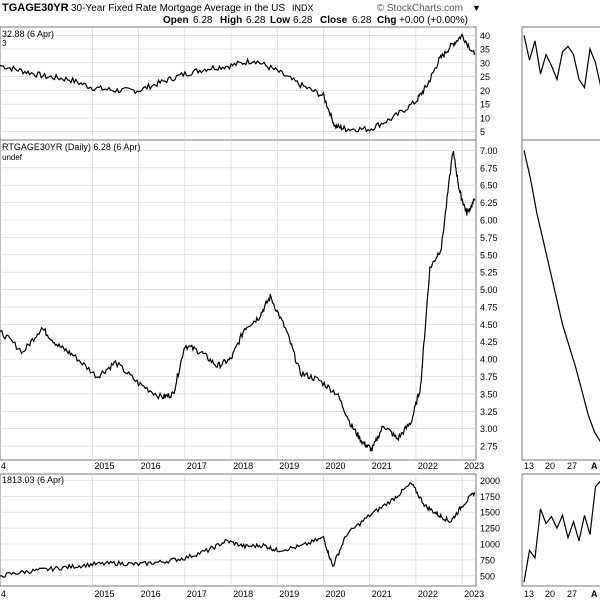 The height and width of the screenshot is (605, 600). Describe the element at coordinates (362, 20) in the screenshot. I see `close-value: 6.28` at that location.